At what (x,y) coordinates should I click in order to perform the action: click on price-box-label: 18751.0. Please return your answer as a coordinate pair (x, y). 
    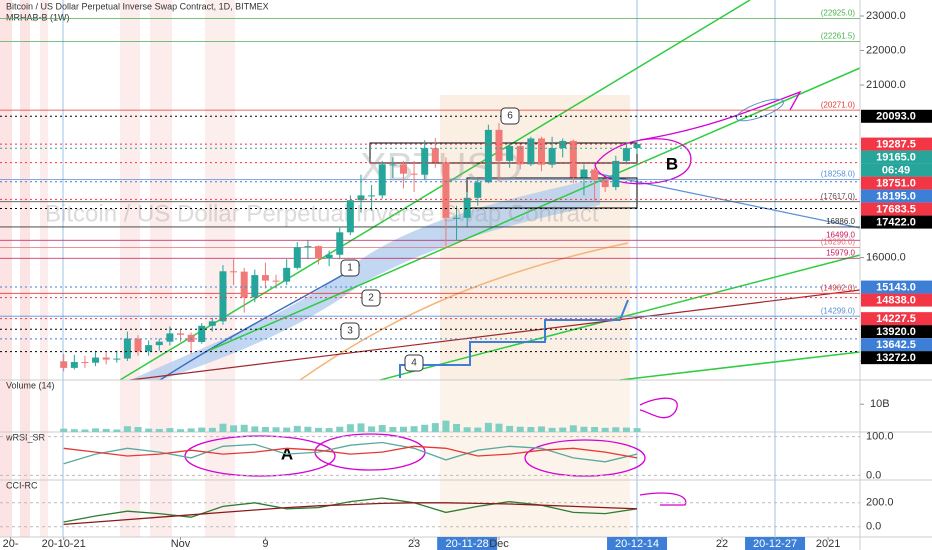
    Looking at the image, I should click on (896, 183).